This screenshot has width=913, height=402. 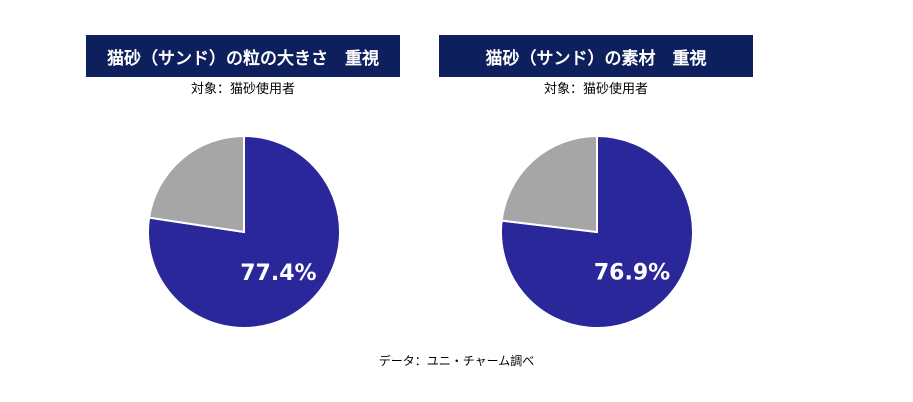 I want to click on source-note: データ：ユニ・チャーム調べ, so click(x=456, y=361).